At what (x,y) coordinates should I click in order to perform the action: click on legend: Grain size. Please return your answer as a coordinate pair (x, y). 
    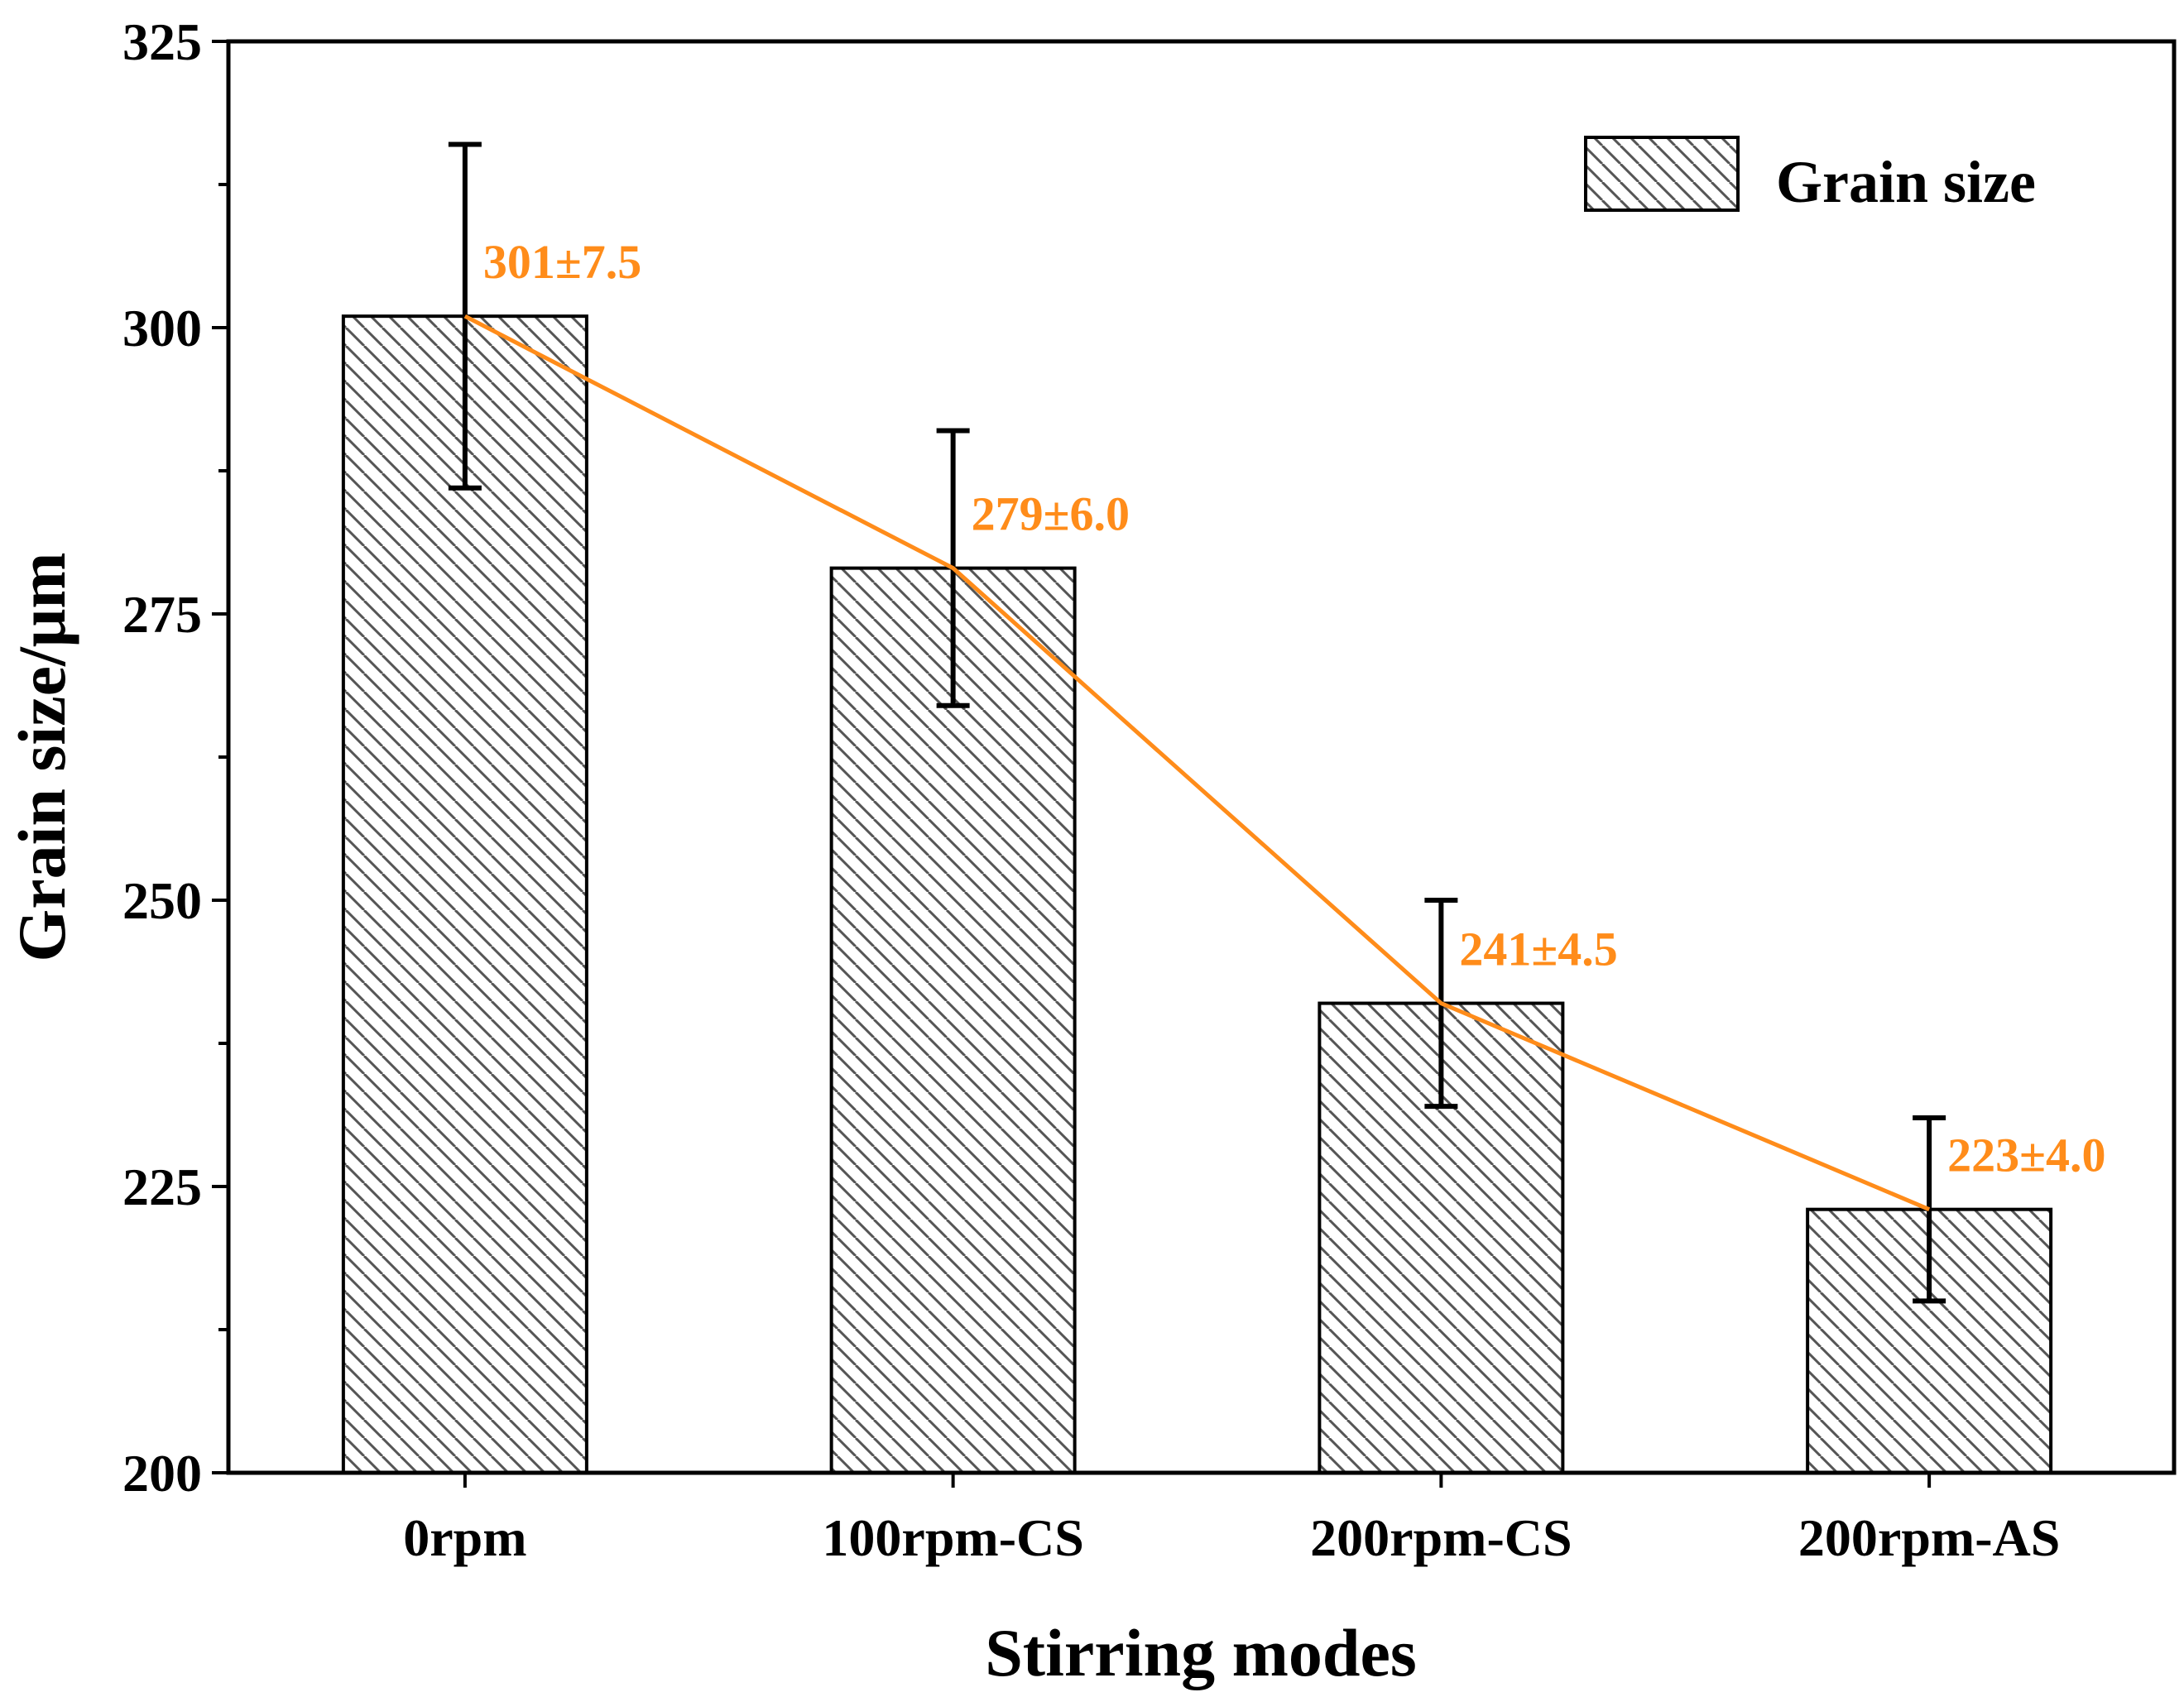
    Looking at the image, I should click on (1810, 175).